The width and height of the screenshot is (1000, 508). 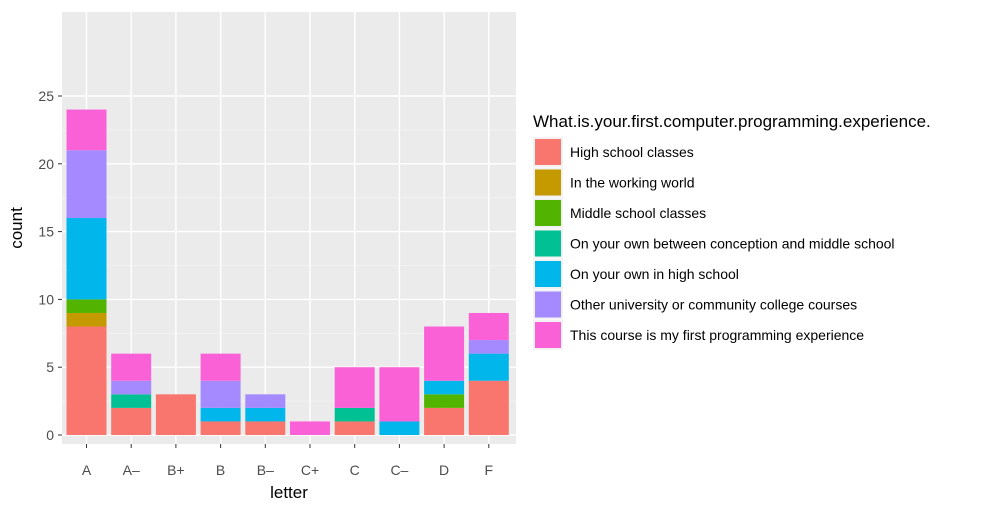 I want to click on legend-item: On your own in high school, so click(x=636, y=274).